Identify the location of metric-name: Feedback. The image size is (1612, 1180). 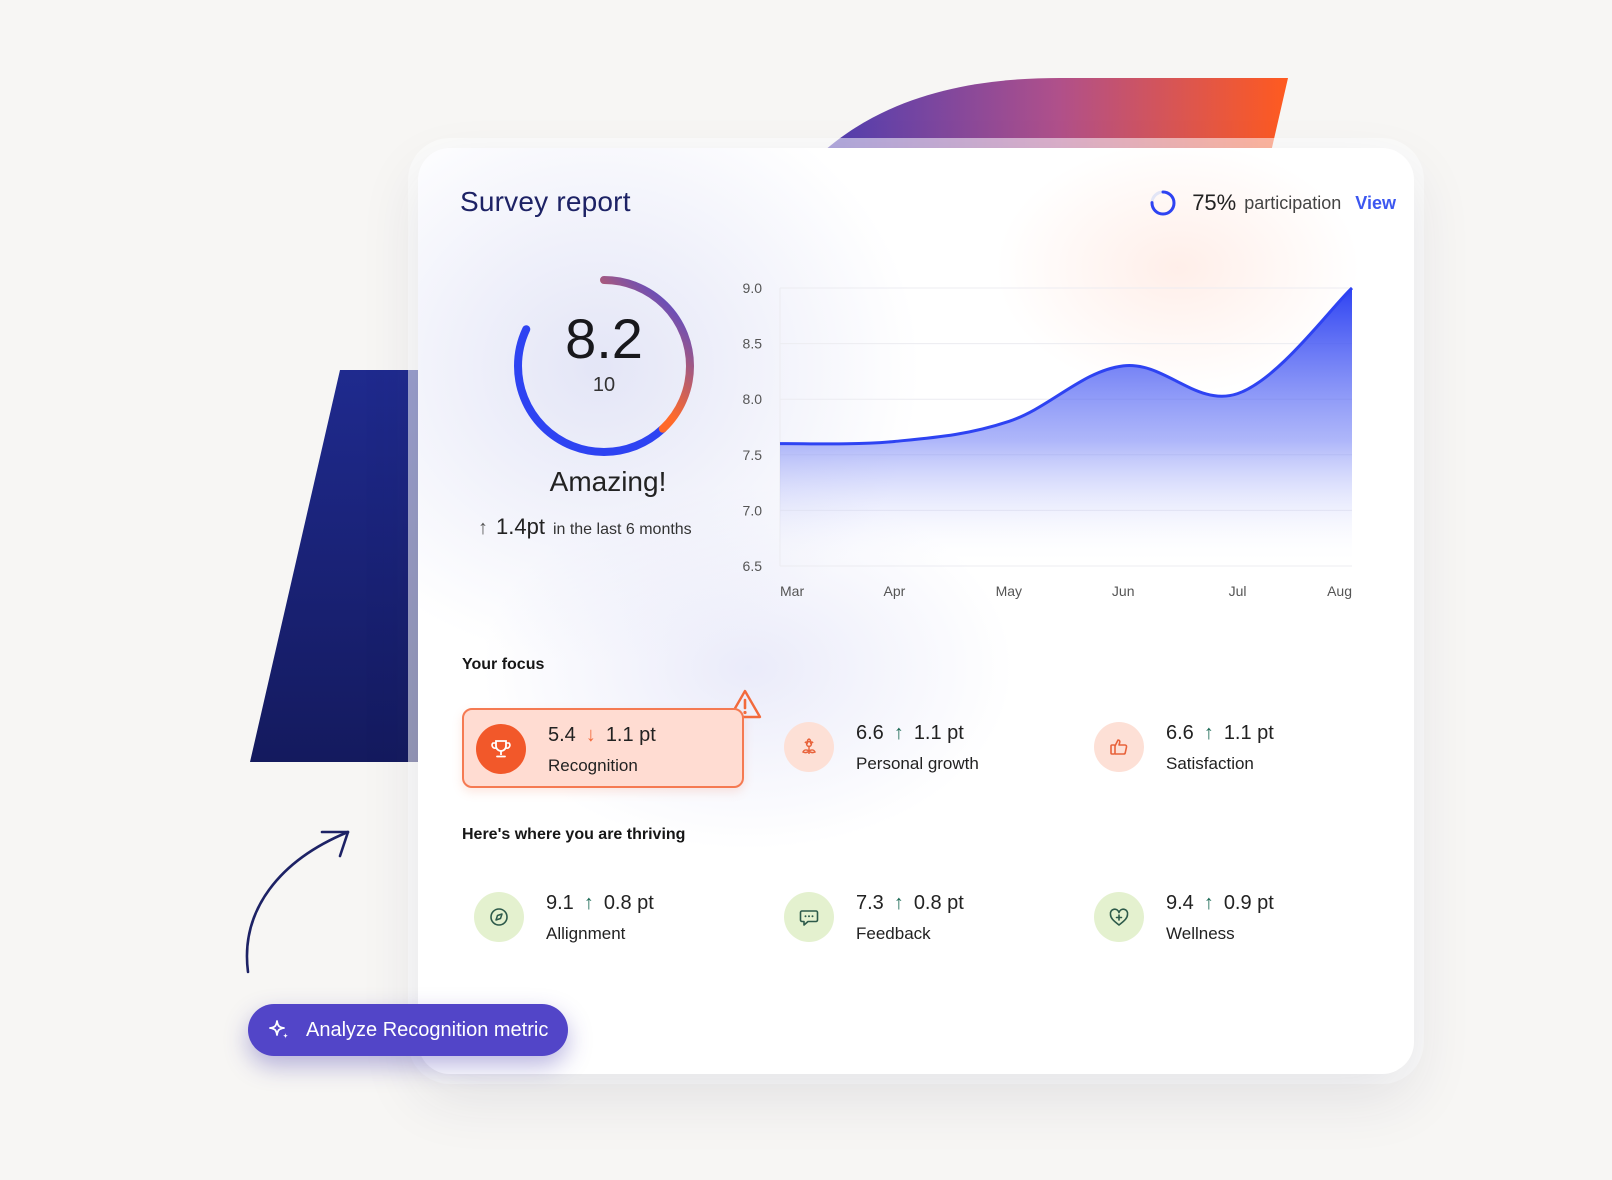
(893, 933).